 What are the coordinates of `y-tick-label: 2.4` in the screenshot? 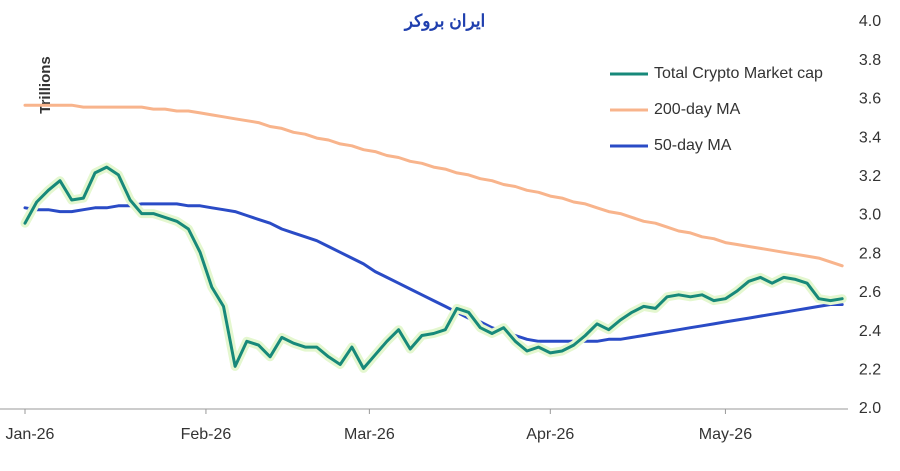 It's located at (870, 331).